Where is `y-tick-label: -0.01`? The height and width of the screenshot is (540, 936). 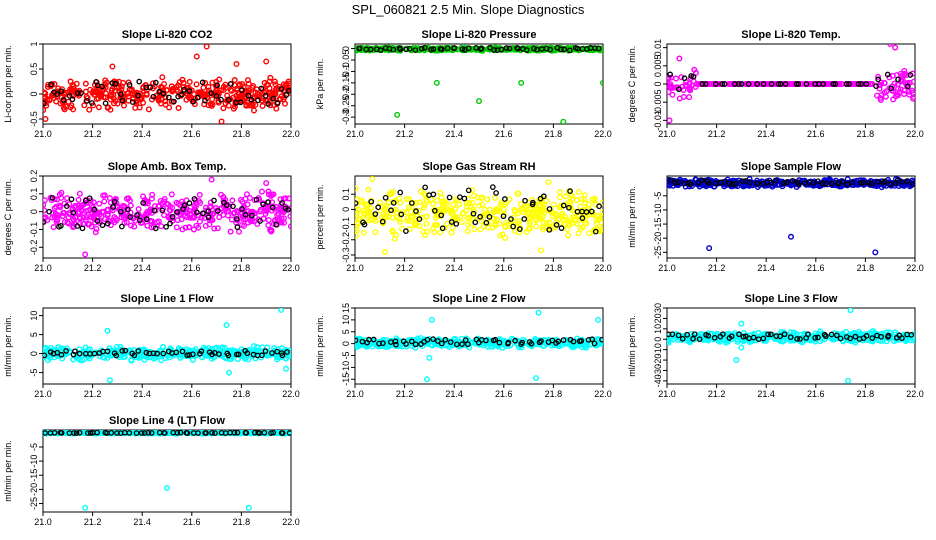 y-tick-label: -0.01 is located at coordinates (658, 120).